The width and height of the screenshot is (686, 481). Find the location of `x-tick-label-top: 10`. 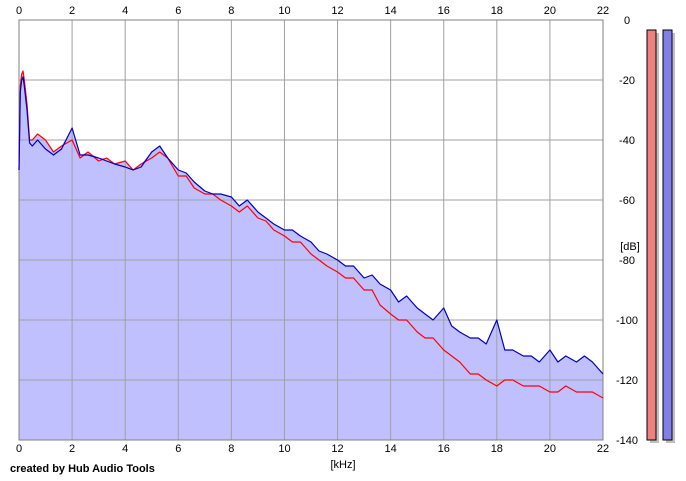

x-tick-label-top: 10 is located at coordinates (284, 11).